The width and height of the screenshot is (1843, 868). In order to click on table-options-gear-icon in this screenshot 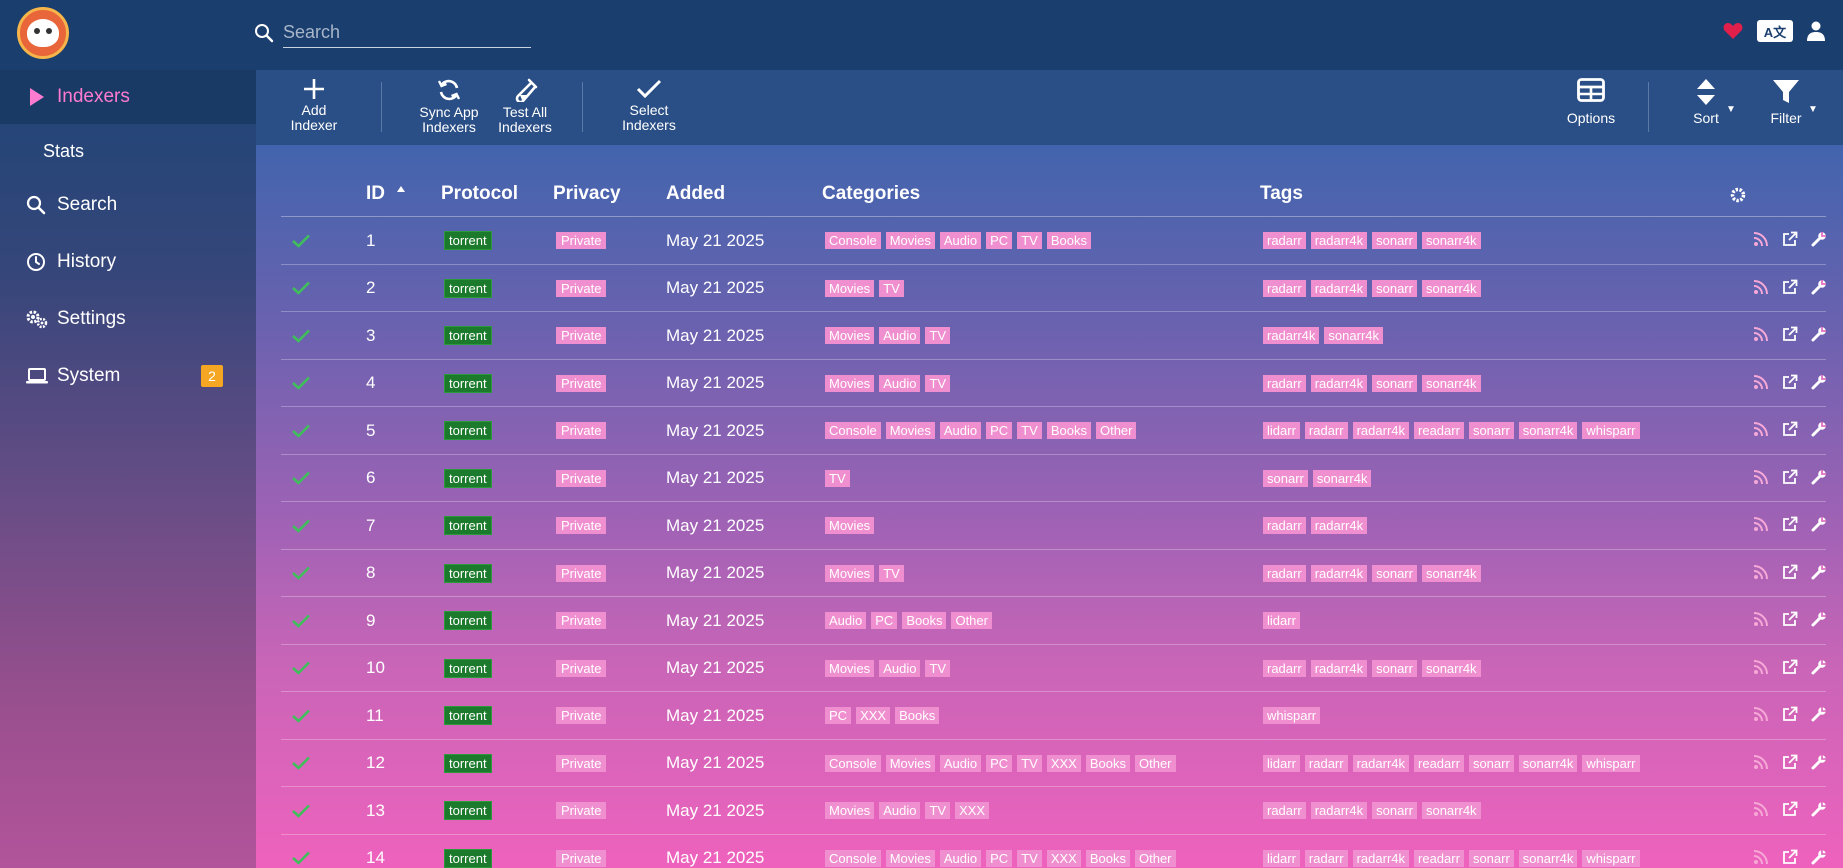, I will do `click(1738, 195)`.